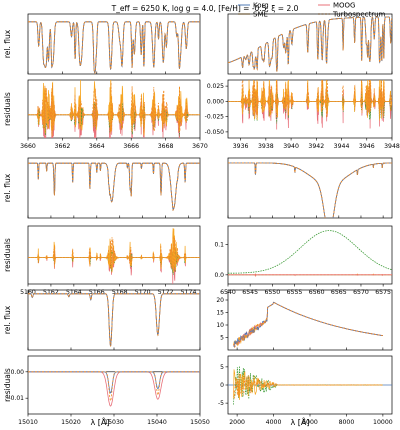 This screenshot has height=430, width=400. I want to click on x-tick-label: 6545, so click(250, 292).